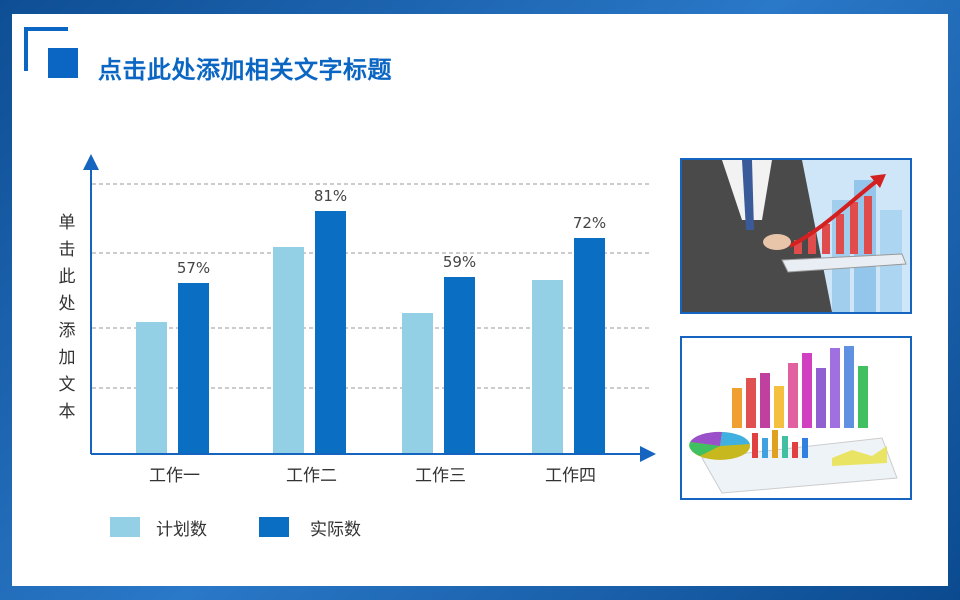 The width and height of the screenshot is (960, 600). Describe the element at coordinates (335, 529) in the screenshot. I see `legend-actual-label: 实际数` at that location.